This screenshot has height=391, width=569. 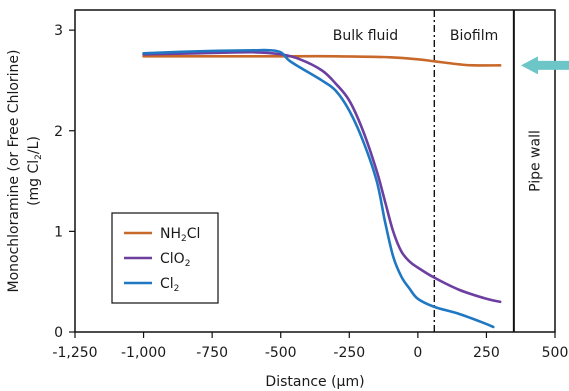 I want to click on x-axis-ticks: -1,250 -1,000 -750 -500 -250 0 250 500, so click(x=310, y=346).